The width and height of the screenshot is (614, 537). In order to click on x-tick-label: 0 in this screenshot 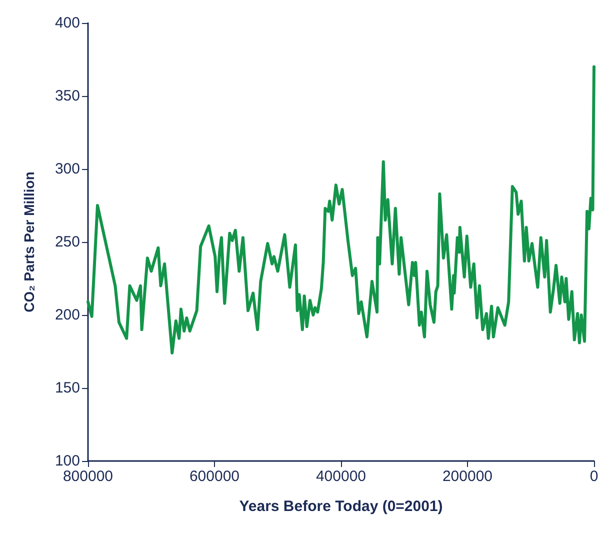, I will do `click(594, 476)`.